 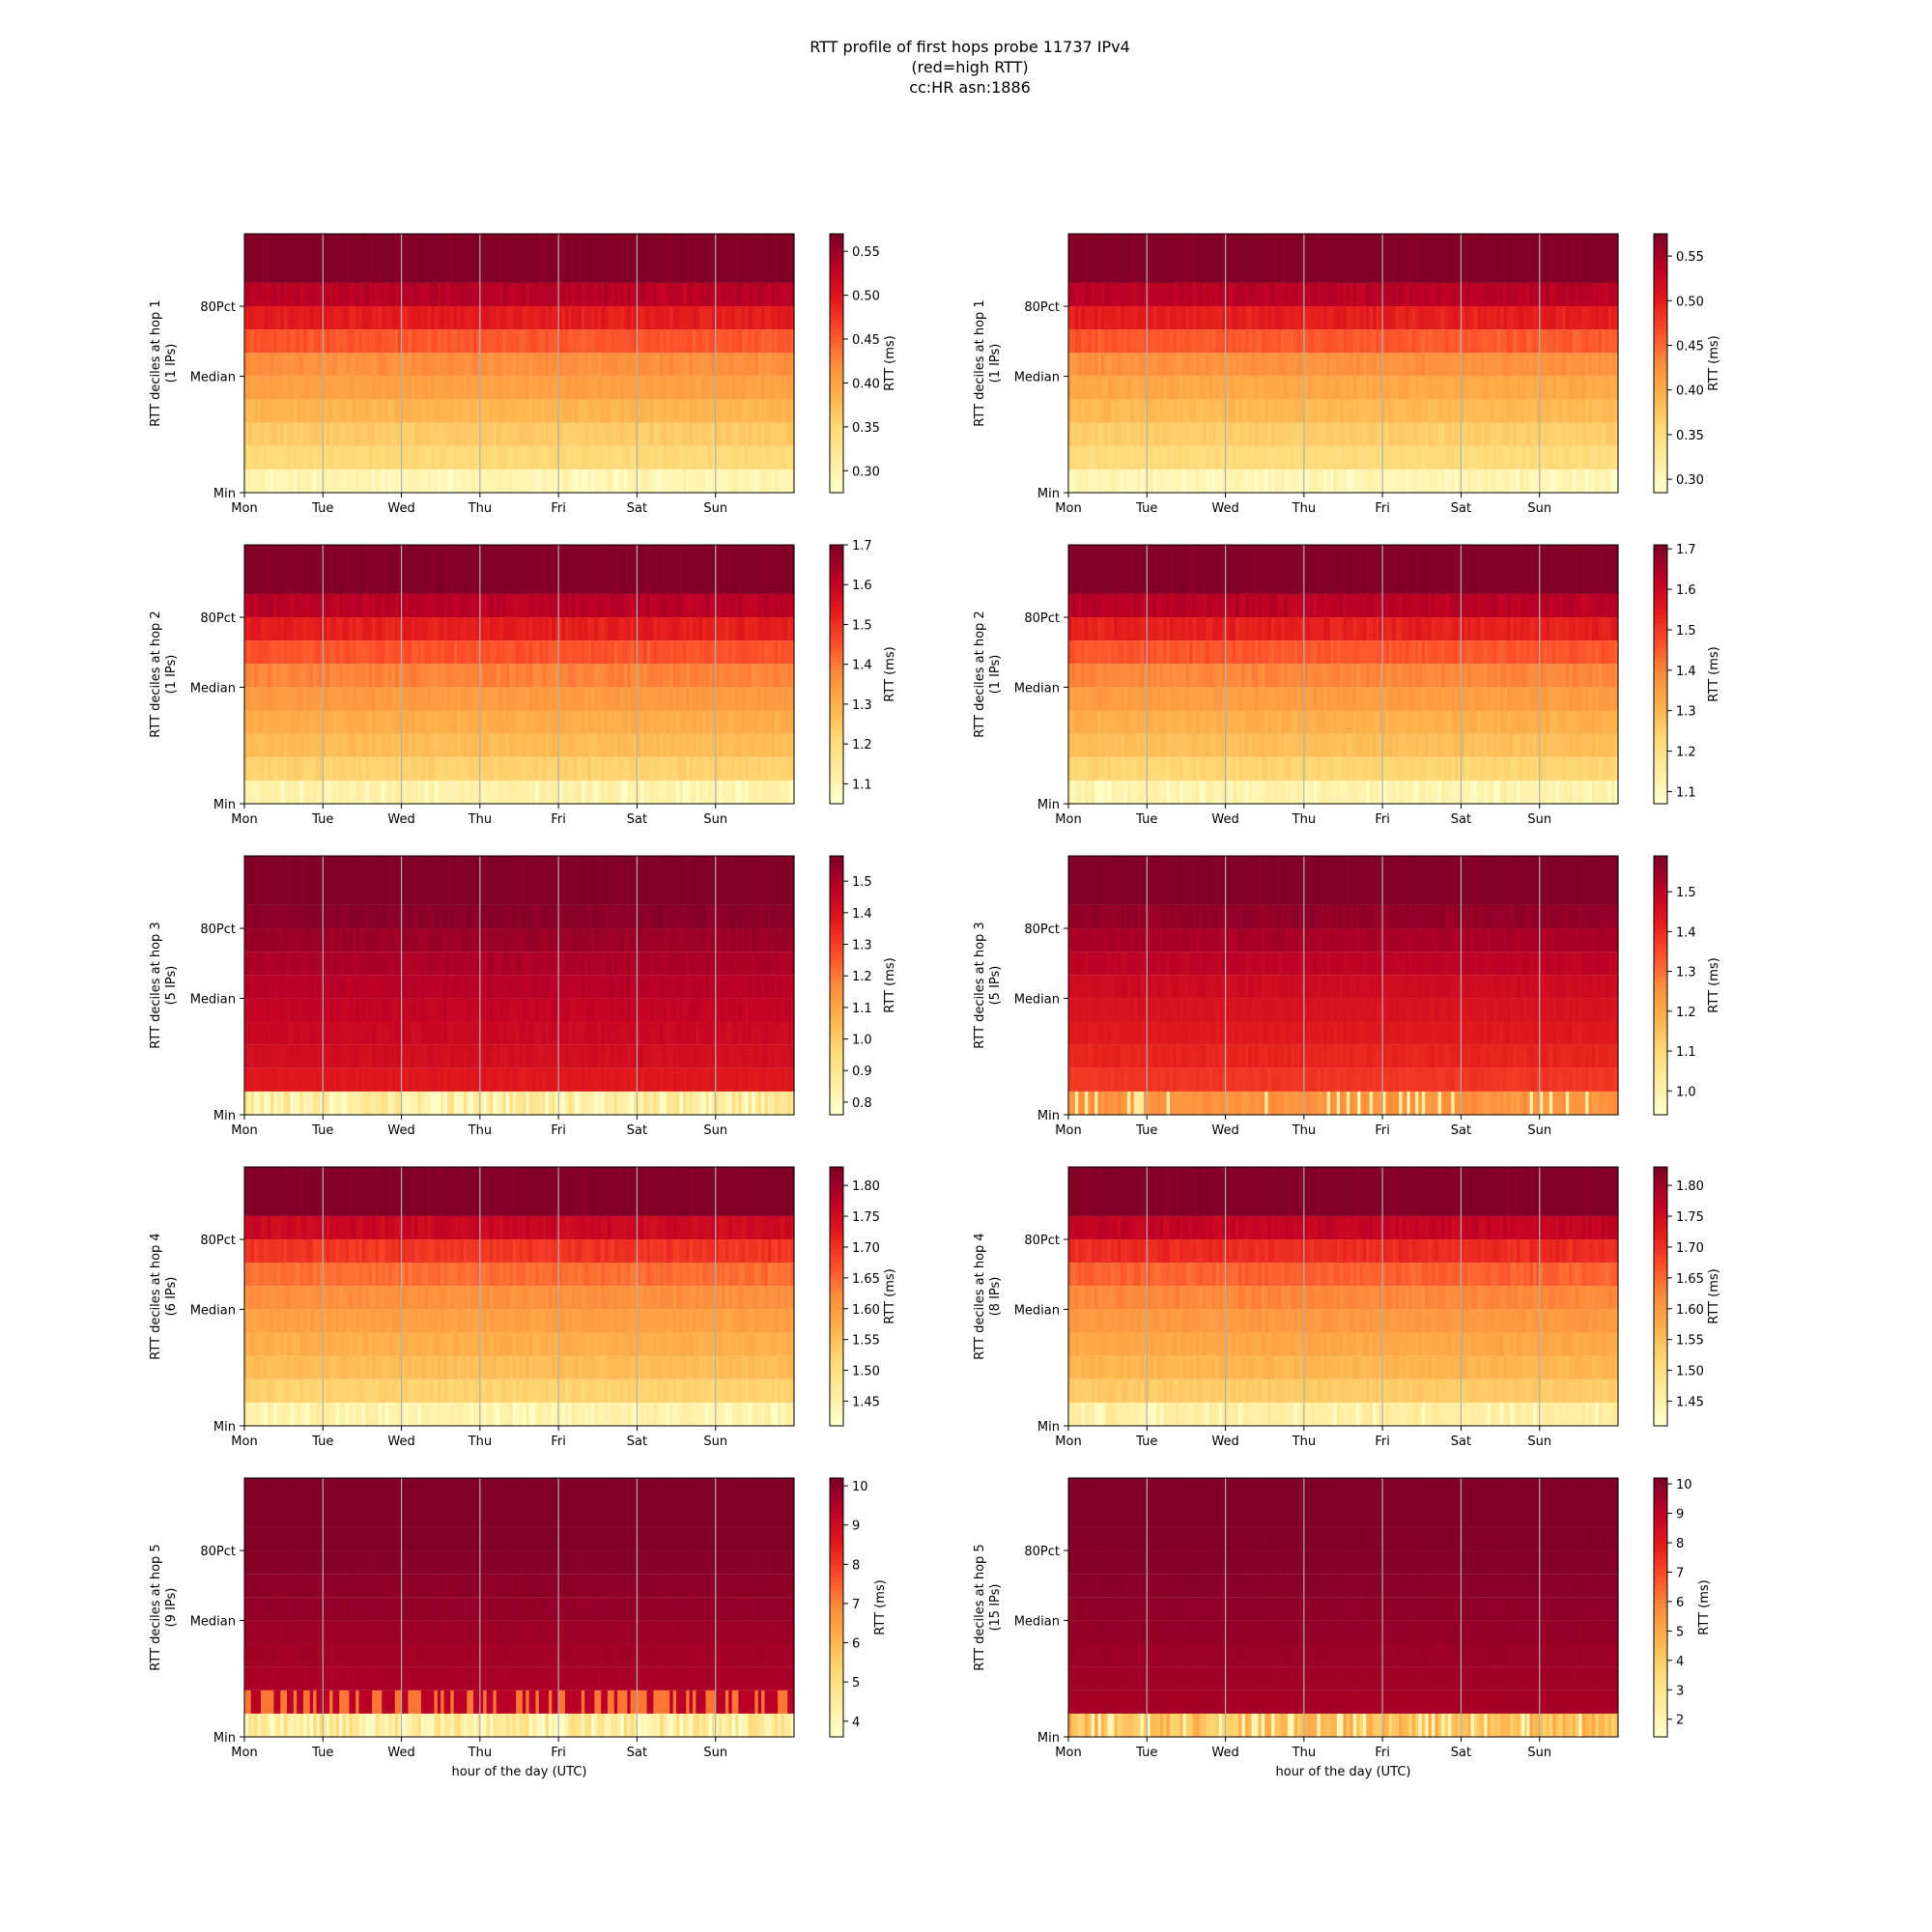 I want to click on x-tick-label: Wed, so click(x=400, y=508).